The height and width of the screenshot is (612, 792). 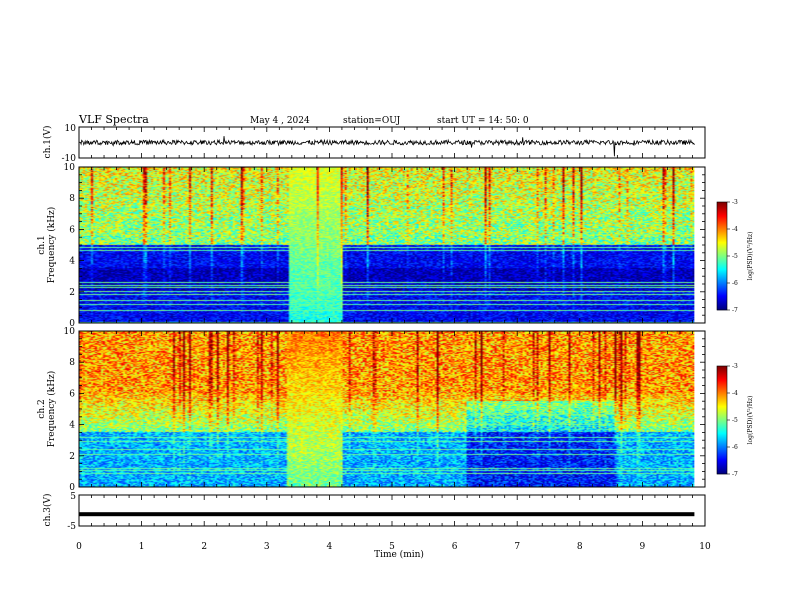 What do you see at coordinates (42, 244) in the screenshot?
I see `ch1-spectrogram-ylabel-channel: ch.1` at bounding box center [42, 244].